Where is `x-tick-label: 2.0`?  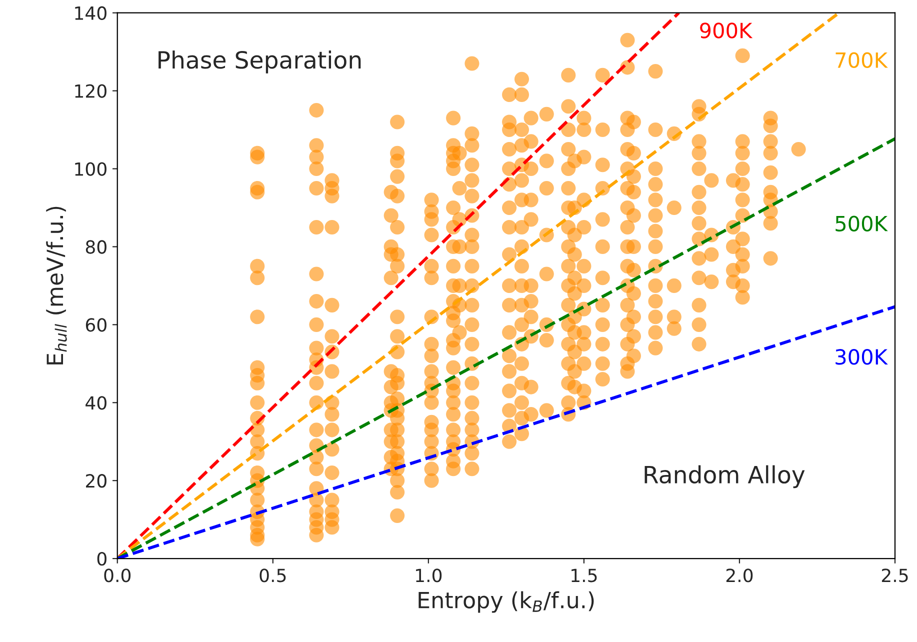
x-tick-label: 2.0 is located at coordinates (739, 575).